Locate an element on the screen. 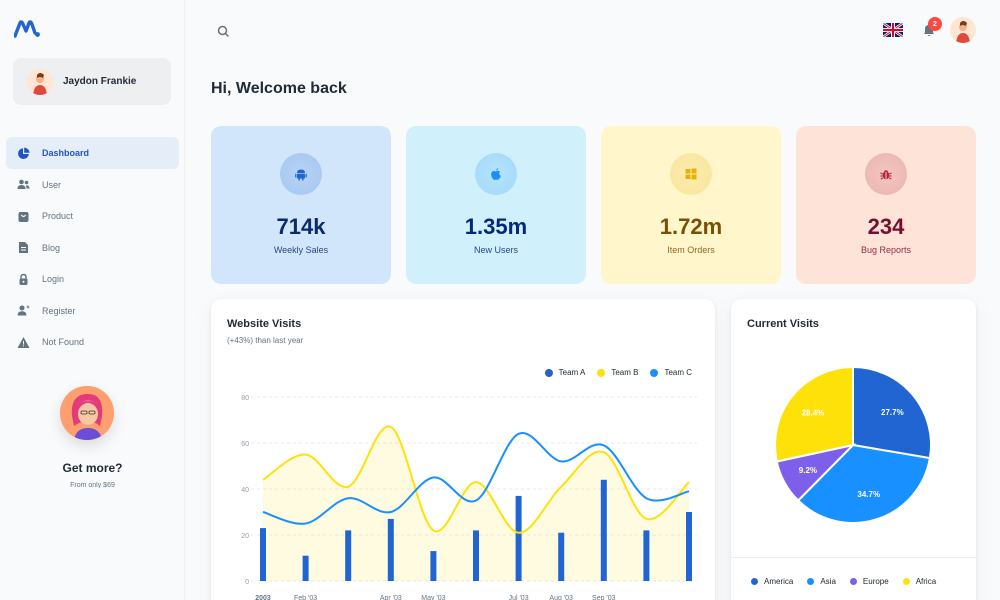  x-tick-label: 2003 is located at coordinates (263, 597).